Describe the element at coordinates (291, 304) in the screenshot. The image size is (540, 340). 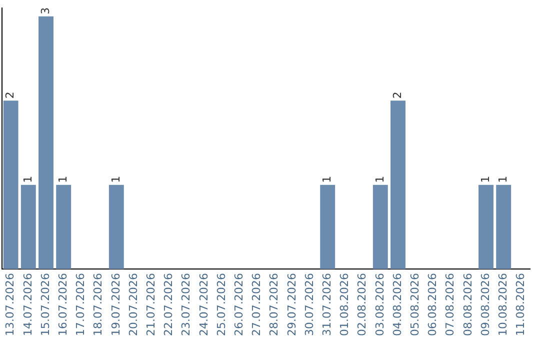
I see `x-tick-label: 29.07.2026` at that location.